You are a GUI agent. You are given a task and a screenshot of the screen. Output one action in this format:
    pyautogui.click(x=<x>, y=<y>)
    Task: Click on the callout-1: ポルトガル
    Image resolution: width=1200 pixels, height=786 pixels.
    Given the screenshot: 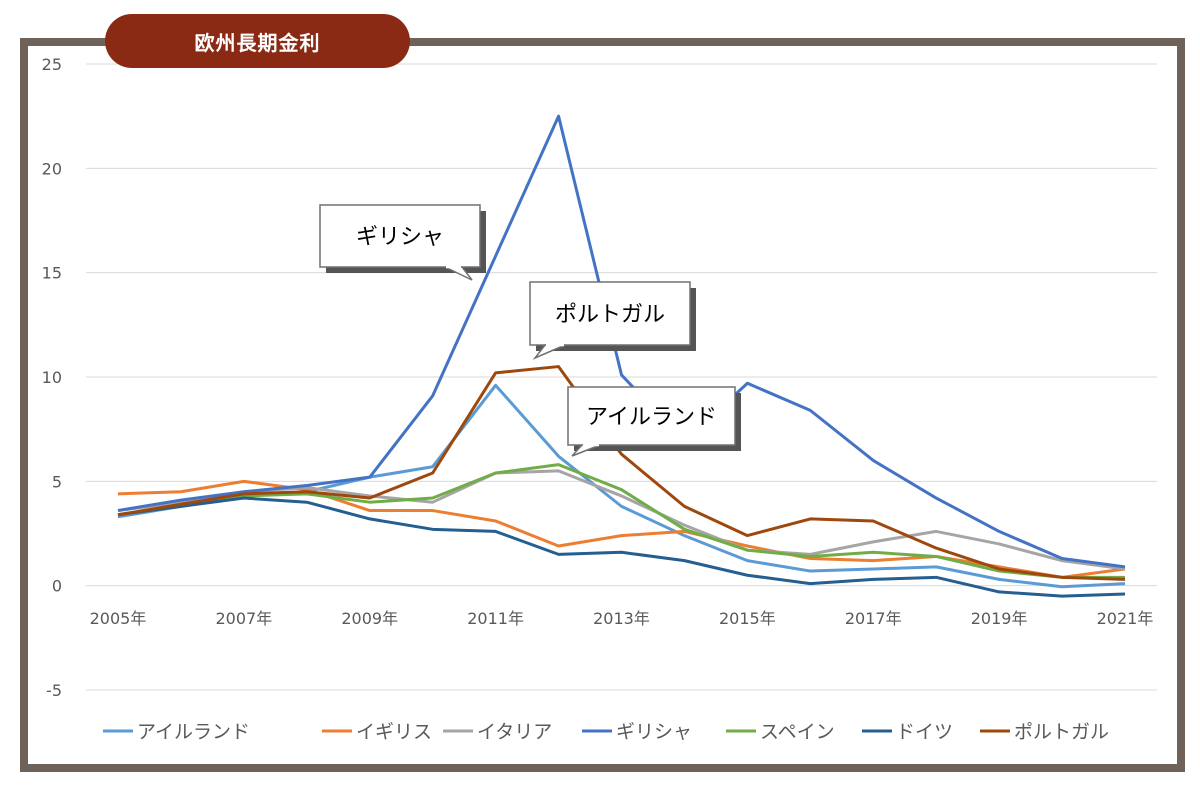 What is the action you would take?
    pyautogui.click(x=612, y=320)
    